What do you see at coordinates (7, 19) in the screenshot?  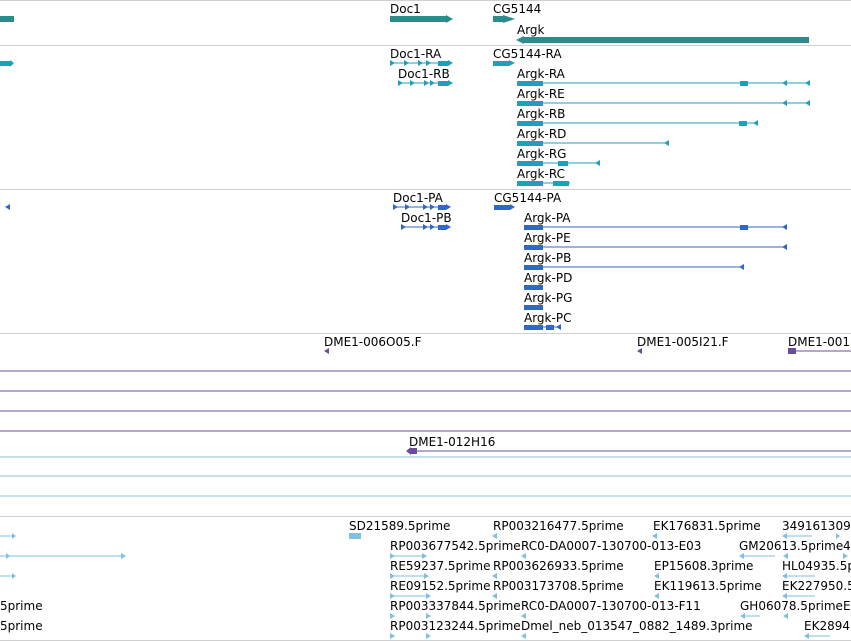 I see `gene-glyph-offscreen` at bounding box center [7, 19].